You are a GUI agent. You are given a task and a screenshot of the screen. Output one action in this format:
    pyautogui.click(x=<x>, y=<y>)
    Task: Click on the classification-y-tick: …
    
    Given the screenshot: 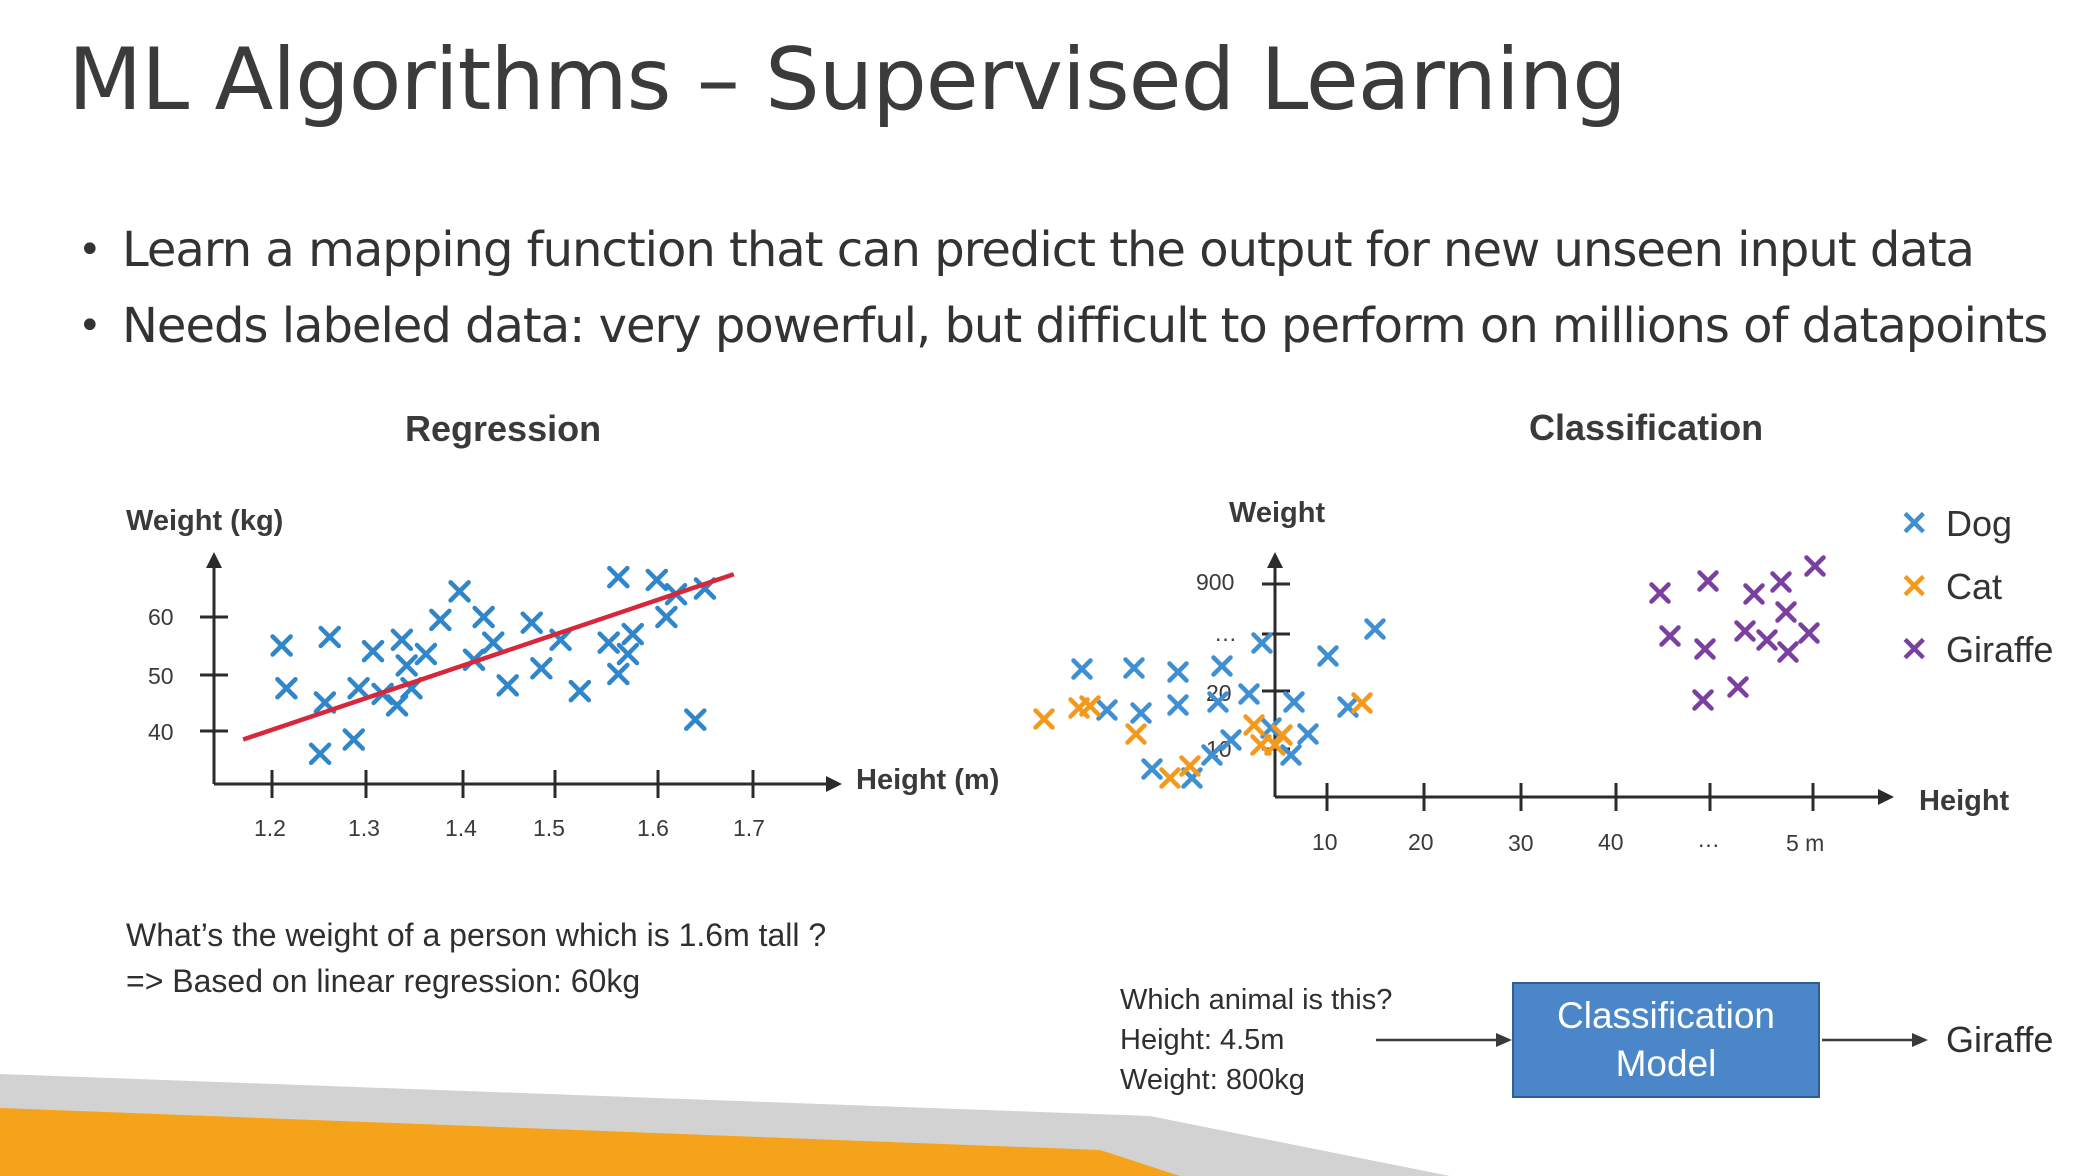 What is the action you would take?
    pyautogui.click(x=1225, y=633)
    